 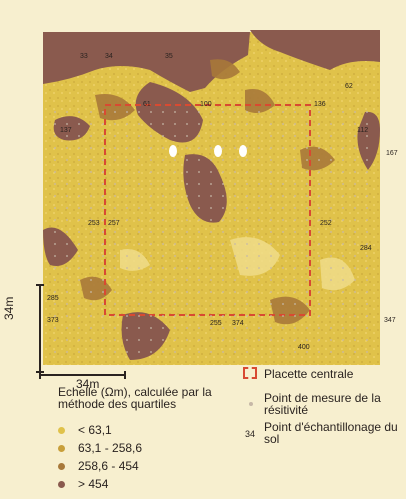 I want to click on sample-252: 252, so click(x=326, y=223).